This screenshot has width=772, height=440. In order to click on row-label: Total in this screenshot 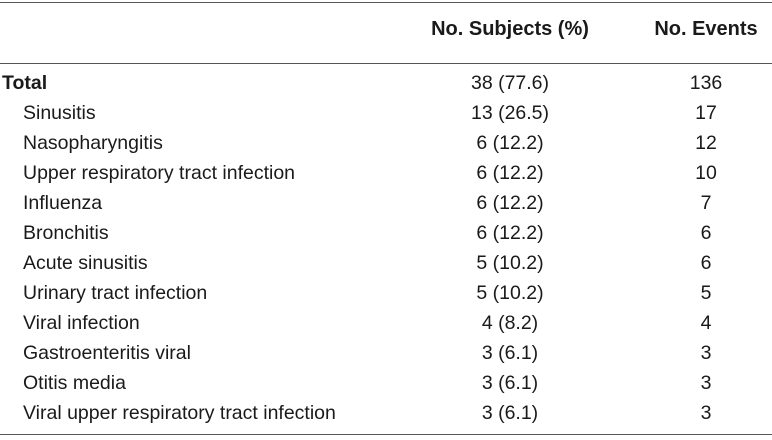, I will do `click(25, 83)`.